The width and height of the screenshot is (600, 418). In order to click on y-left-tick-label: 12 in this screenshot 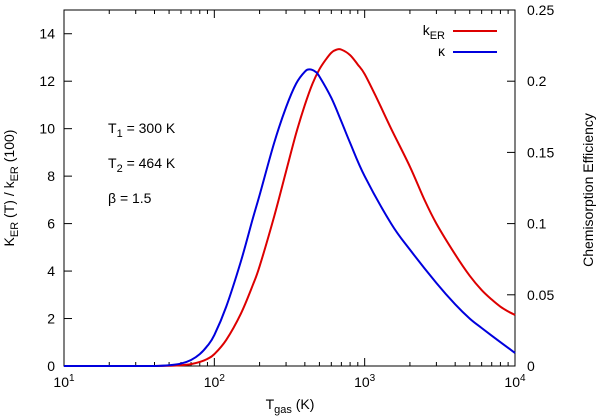, I will do `click(47, 81)`.